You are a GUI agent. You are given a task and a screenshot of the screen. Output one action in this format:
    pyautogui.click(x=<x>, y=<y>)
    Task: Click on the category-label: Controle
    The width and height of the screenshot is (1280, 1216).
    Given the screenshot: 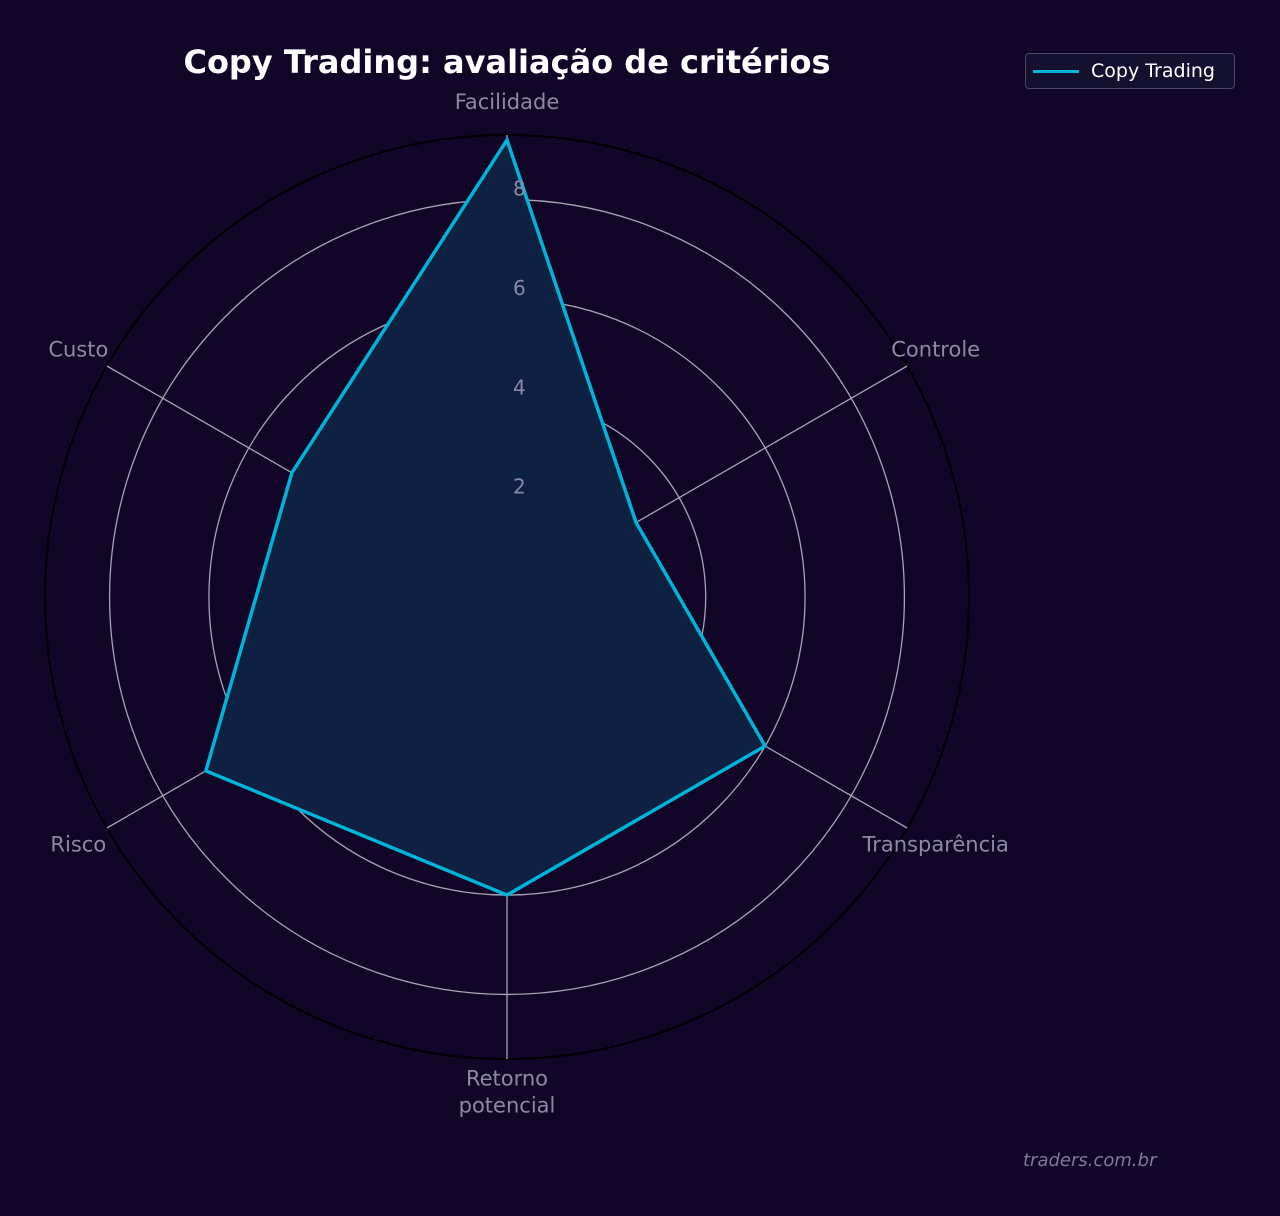 What is the action you would take?
    pyautogui.click(x=935, y=350)
    